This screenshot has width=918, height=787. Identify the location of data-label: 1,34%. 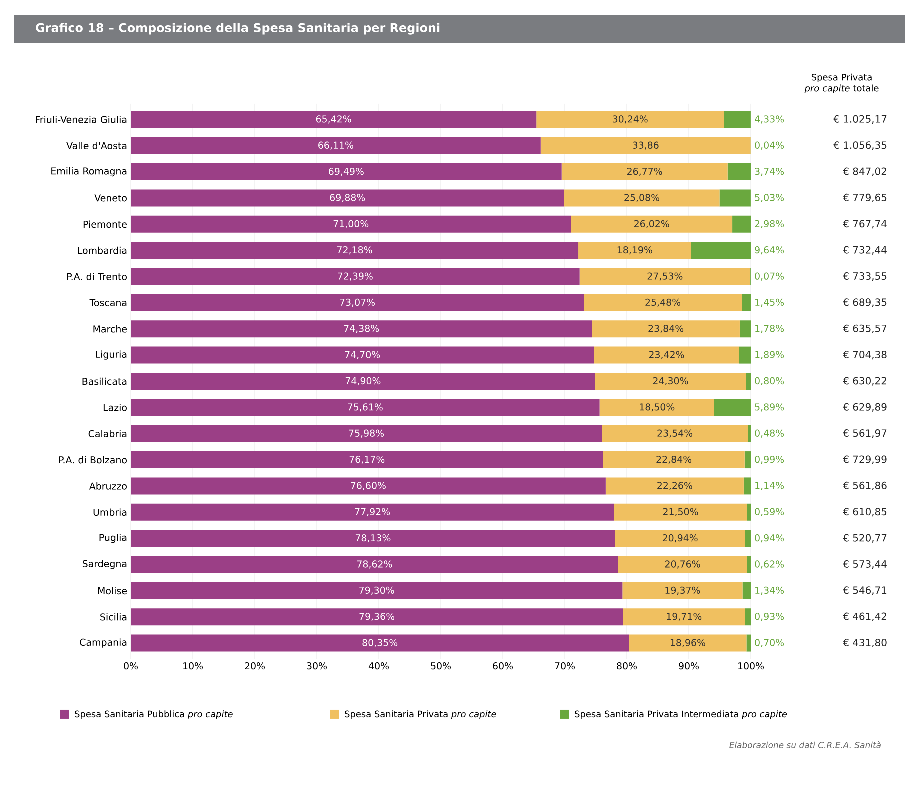
(770, 590).